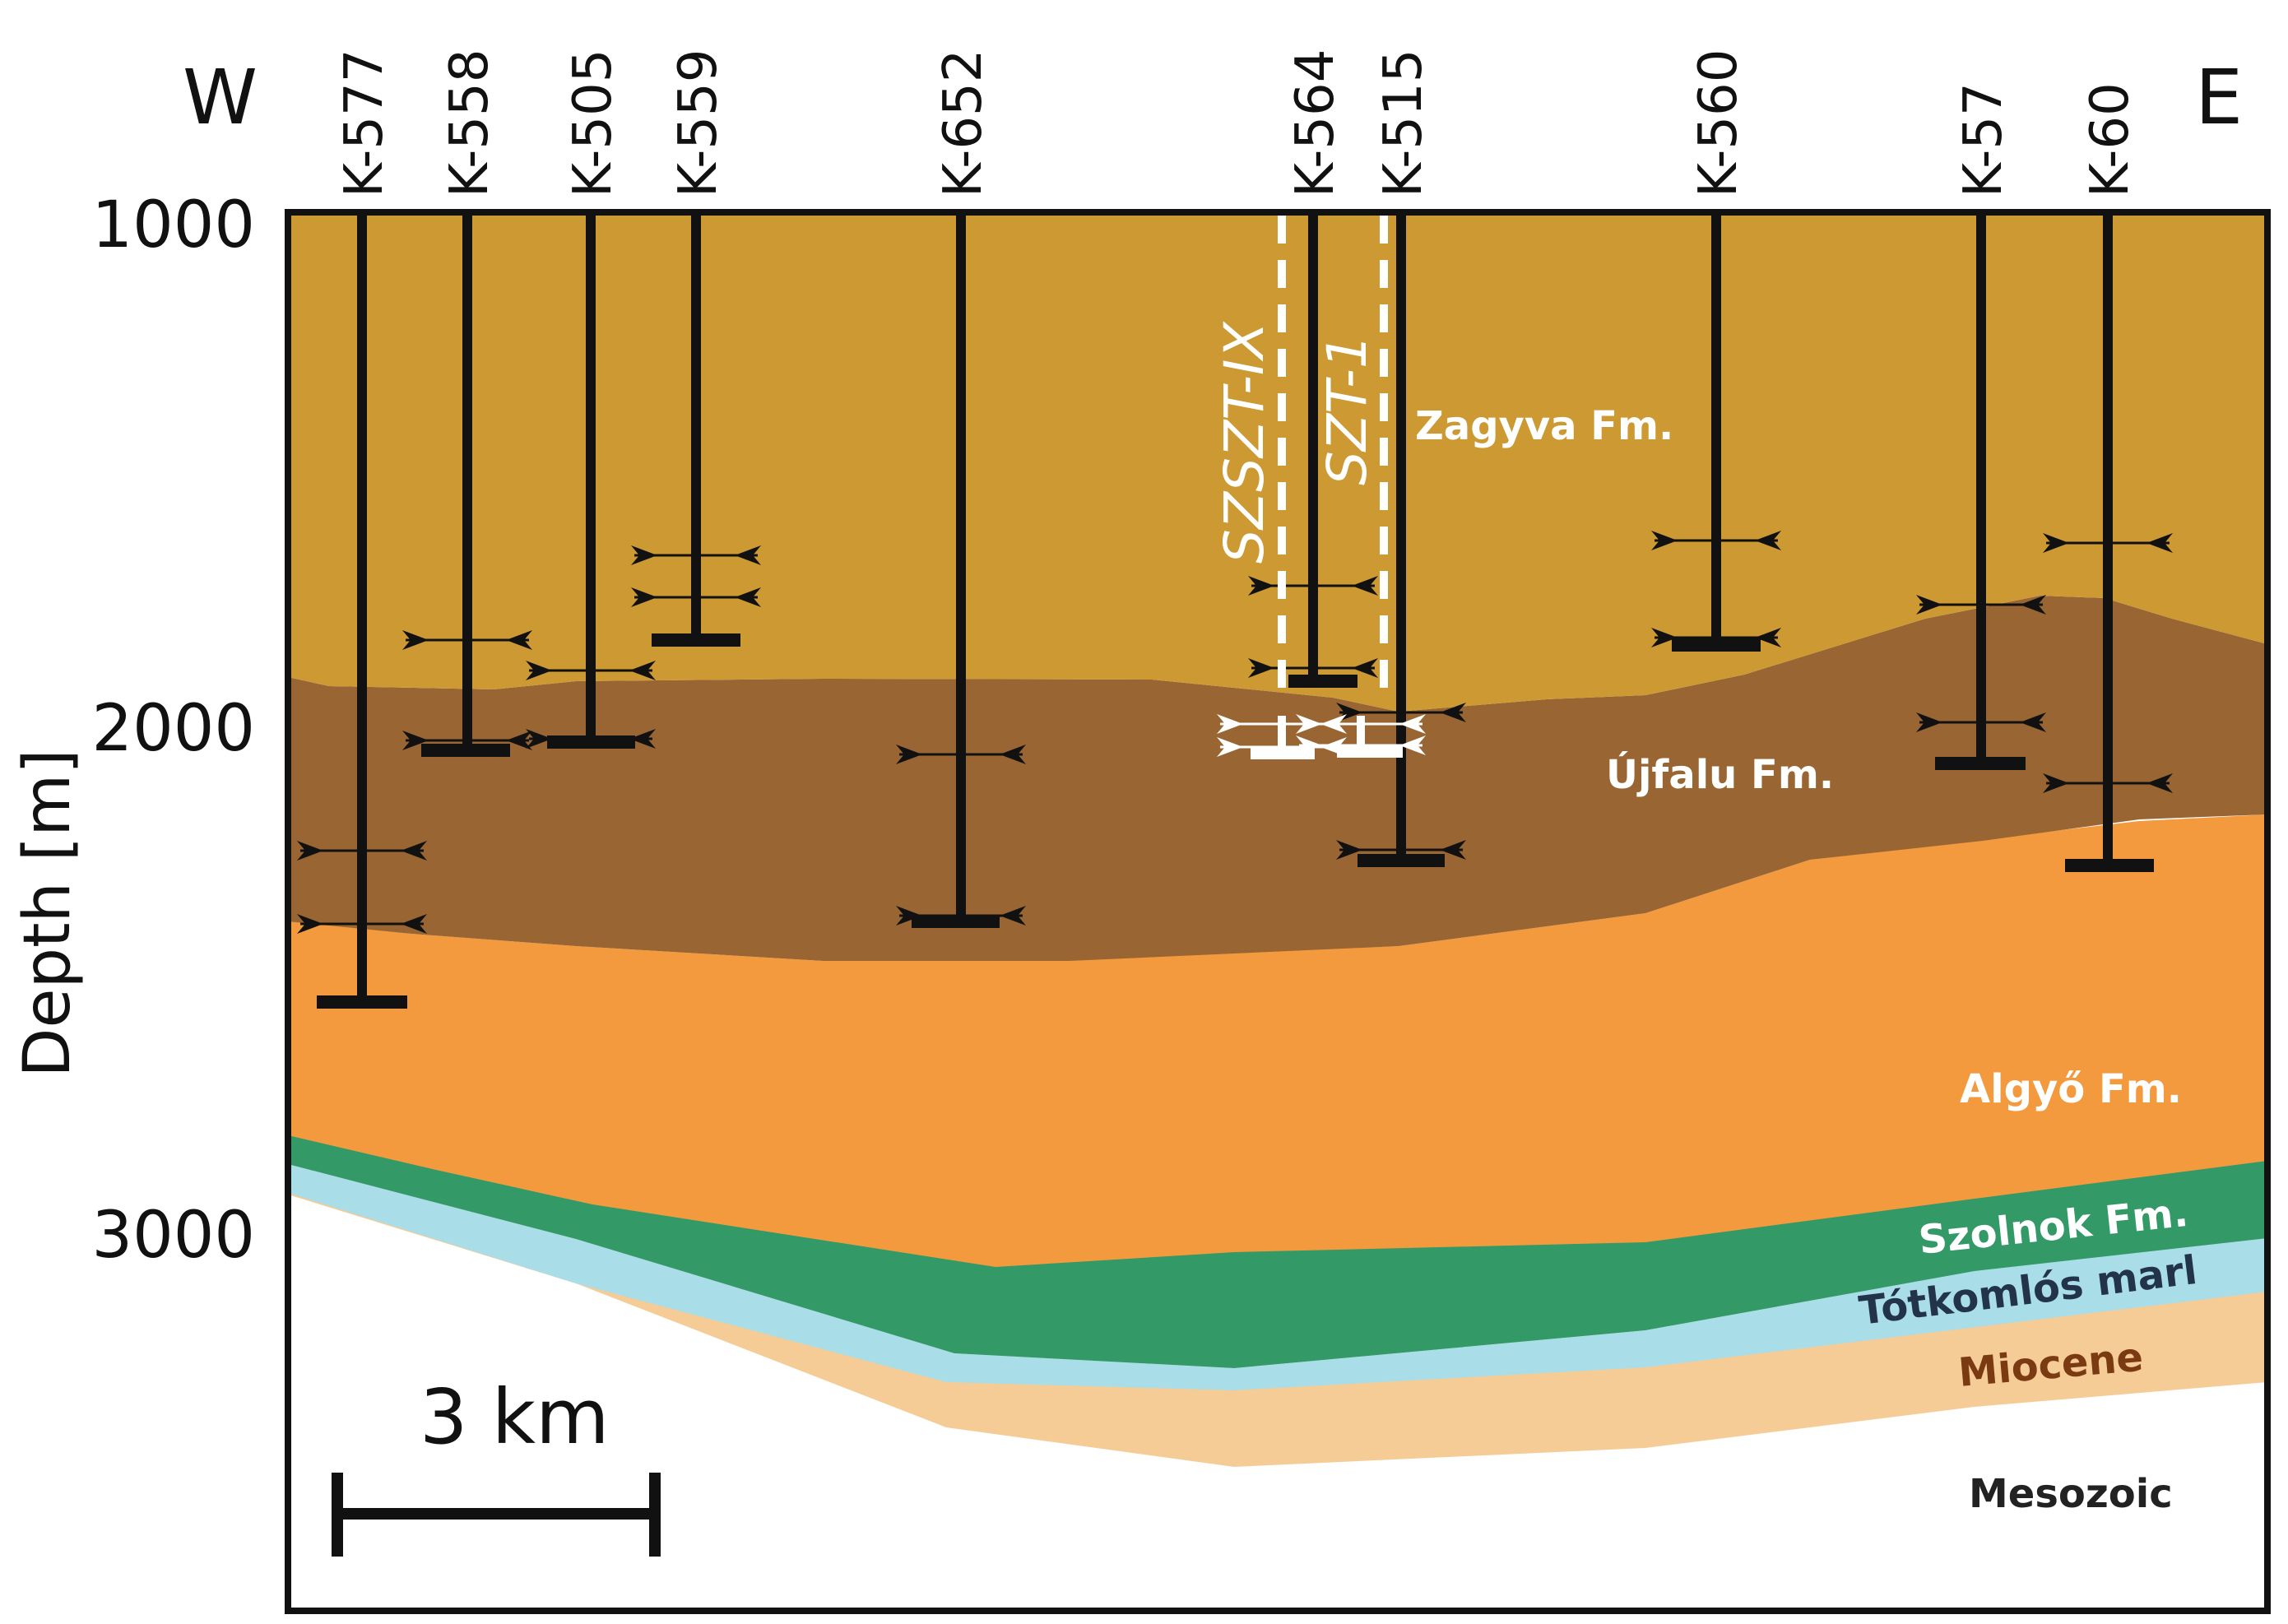 This screenshot has height=1624, width=2288. Describe the element at coordinates (1983, 139) in the screenshot. I see `well-label-k57: K-57` at that location.